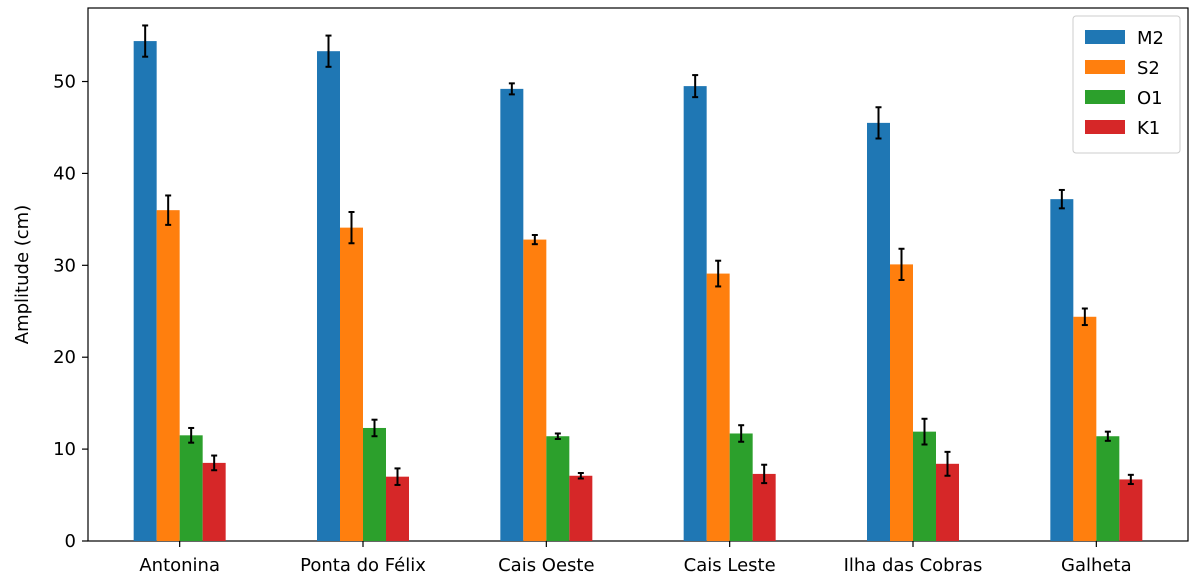 This screenshot has width=1192, height=577. Describe the element at coordinates (913, 565) in the screenshot. I see `x-tick-label: Ilha das Cobras` at that location.